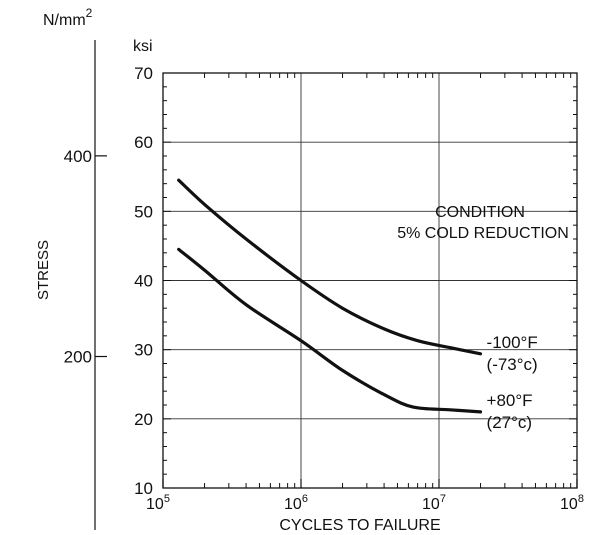  I want to click on secondary-axis-unit: N/mm2, so click(68, 17).